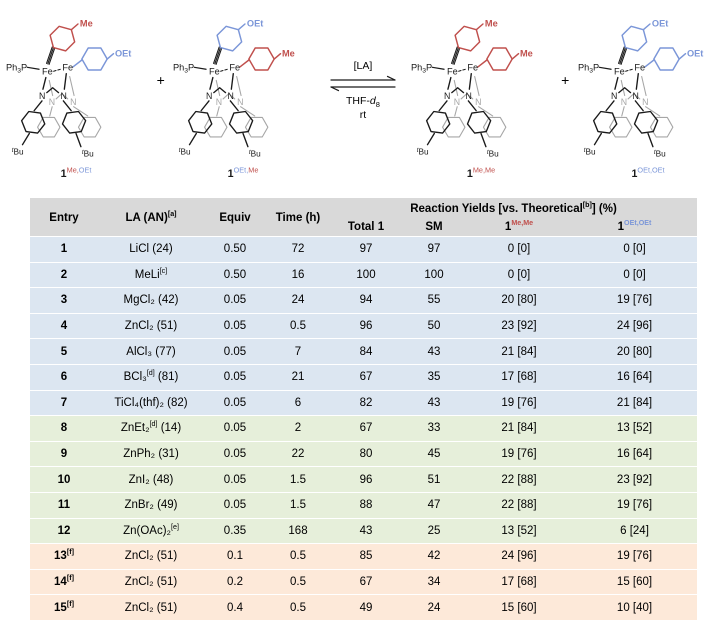  What do you see at coordinates (647, 172) in the screenshot?
I see `compound-label: 1OEt,OEt` at bounding box center [647, 172].